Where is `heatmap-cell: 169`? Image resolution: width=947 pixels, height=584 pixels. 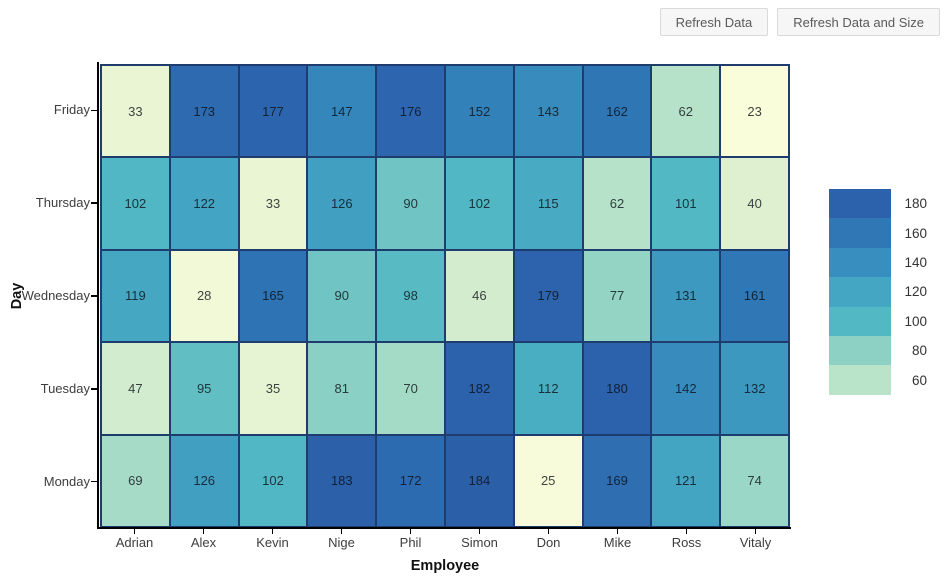
heatmap-cell: 169 is located at coordinates (617, 480).